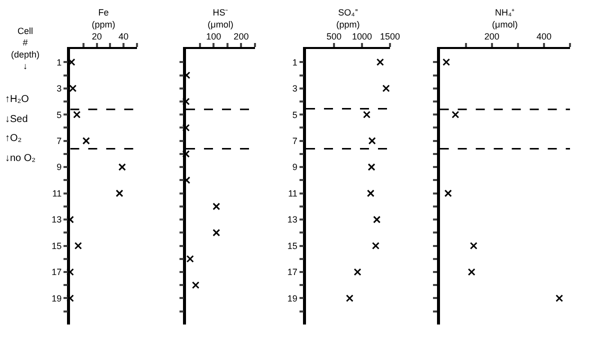  Describe the element at coordinates (390, 36) in the screenshot. I see `x-tick-label: 1500` at that location.